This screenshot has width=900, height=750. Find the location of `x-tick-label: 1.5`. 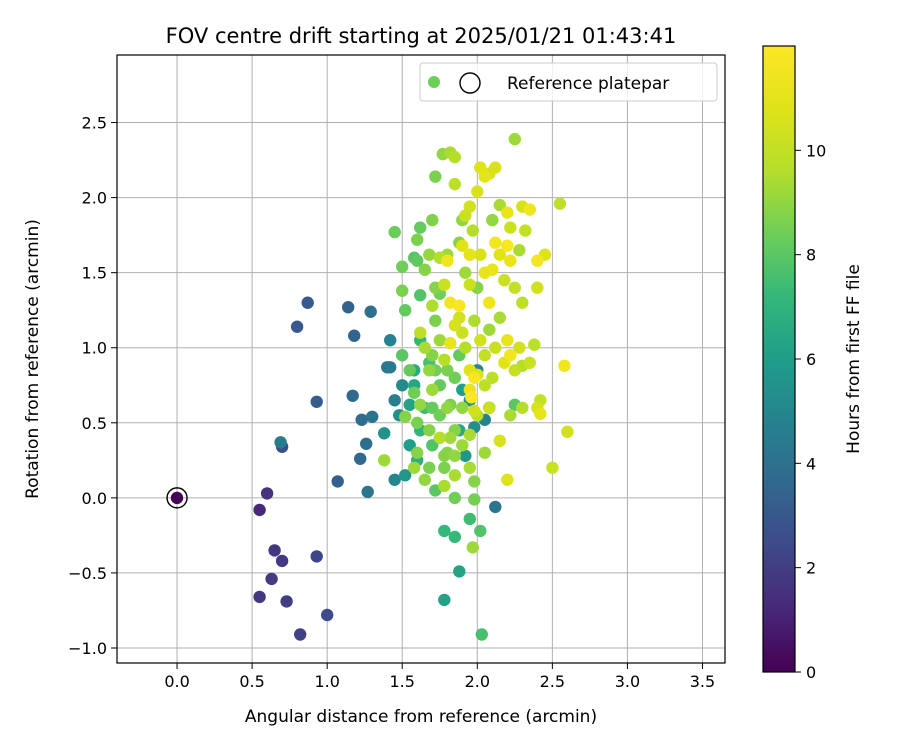

x-tick-label: 1.5 is located at coordinates (402, 681).